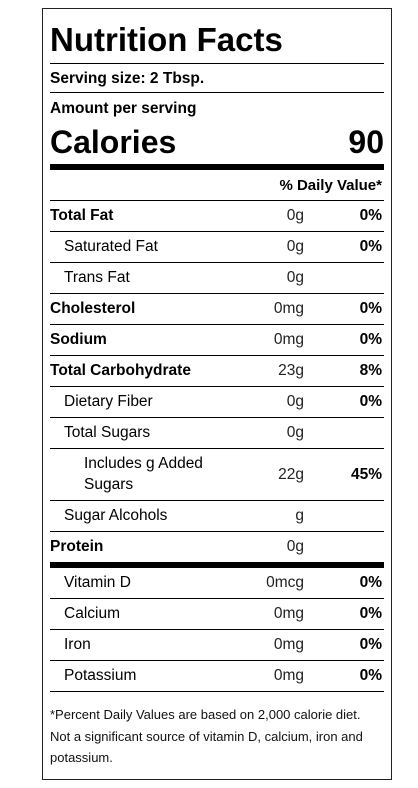 Image resolution: width=418 pixels, height=788 pixels. I want to click on nutrient-name: Total Fat, so click(82, 215).